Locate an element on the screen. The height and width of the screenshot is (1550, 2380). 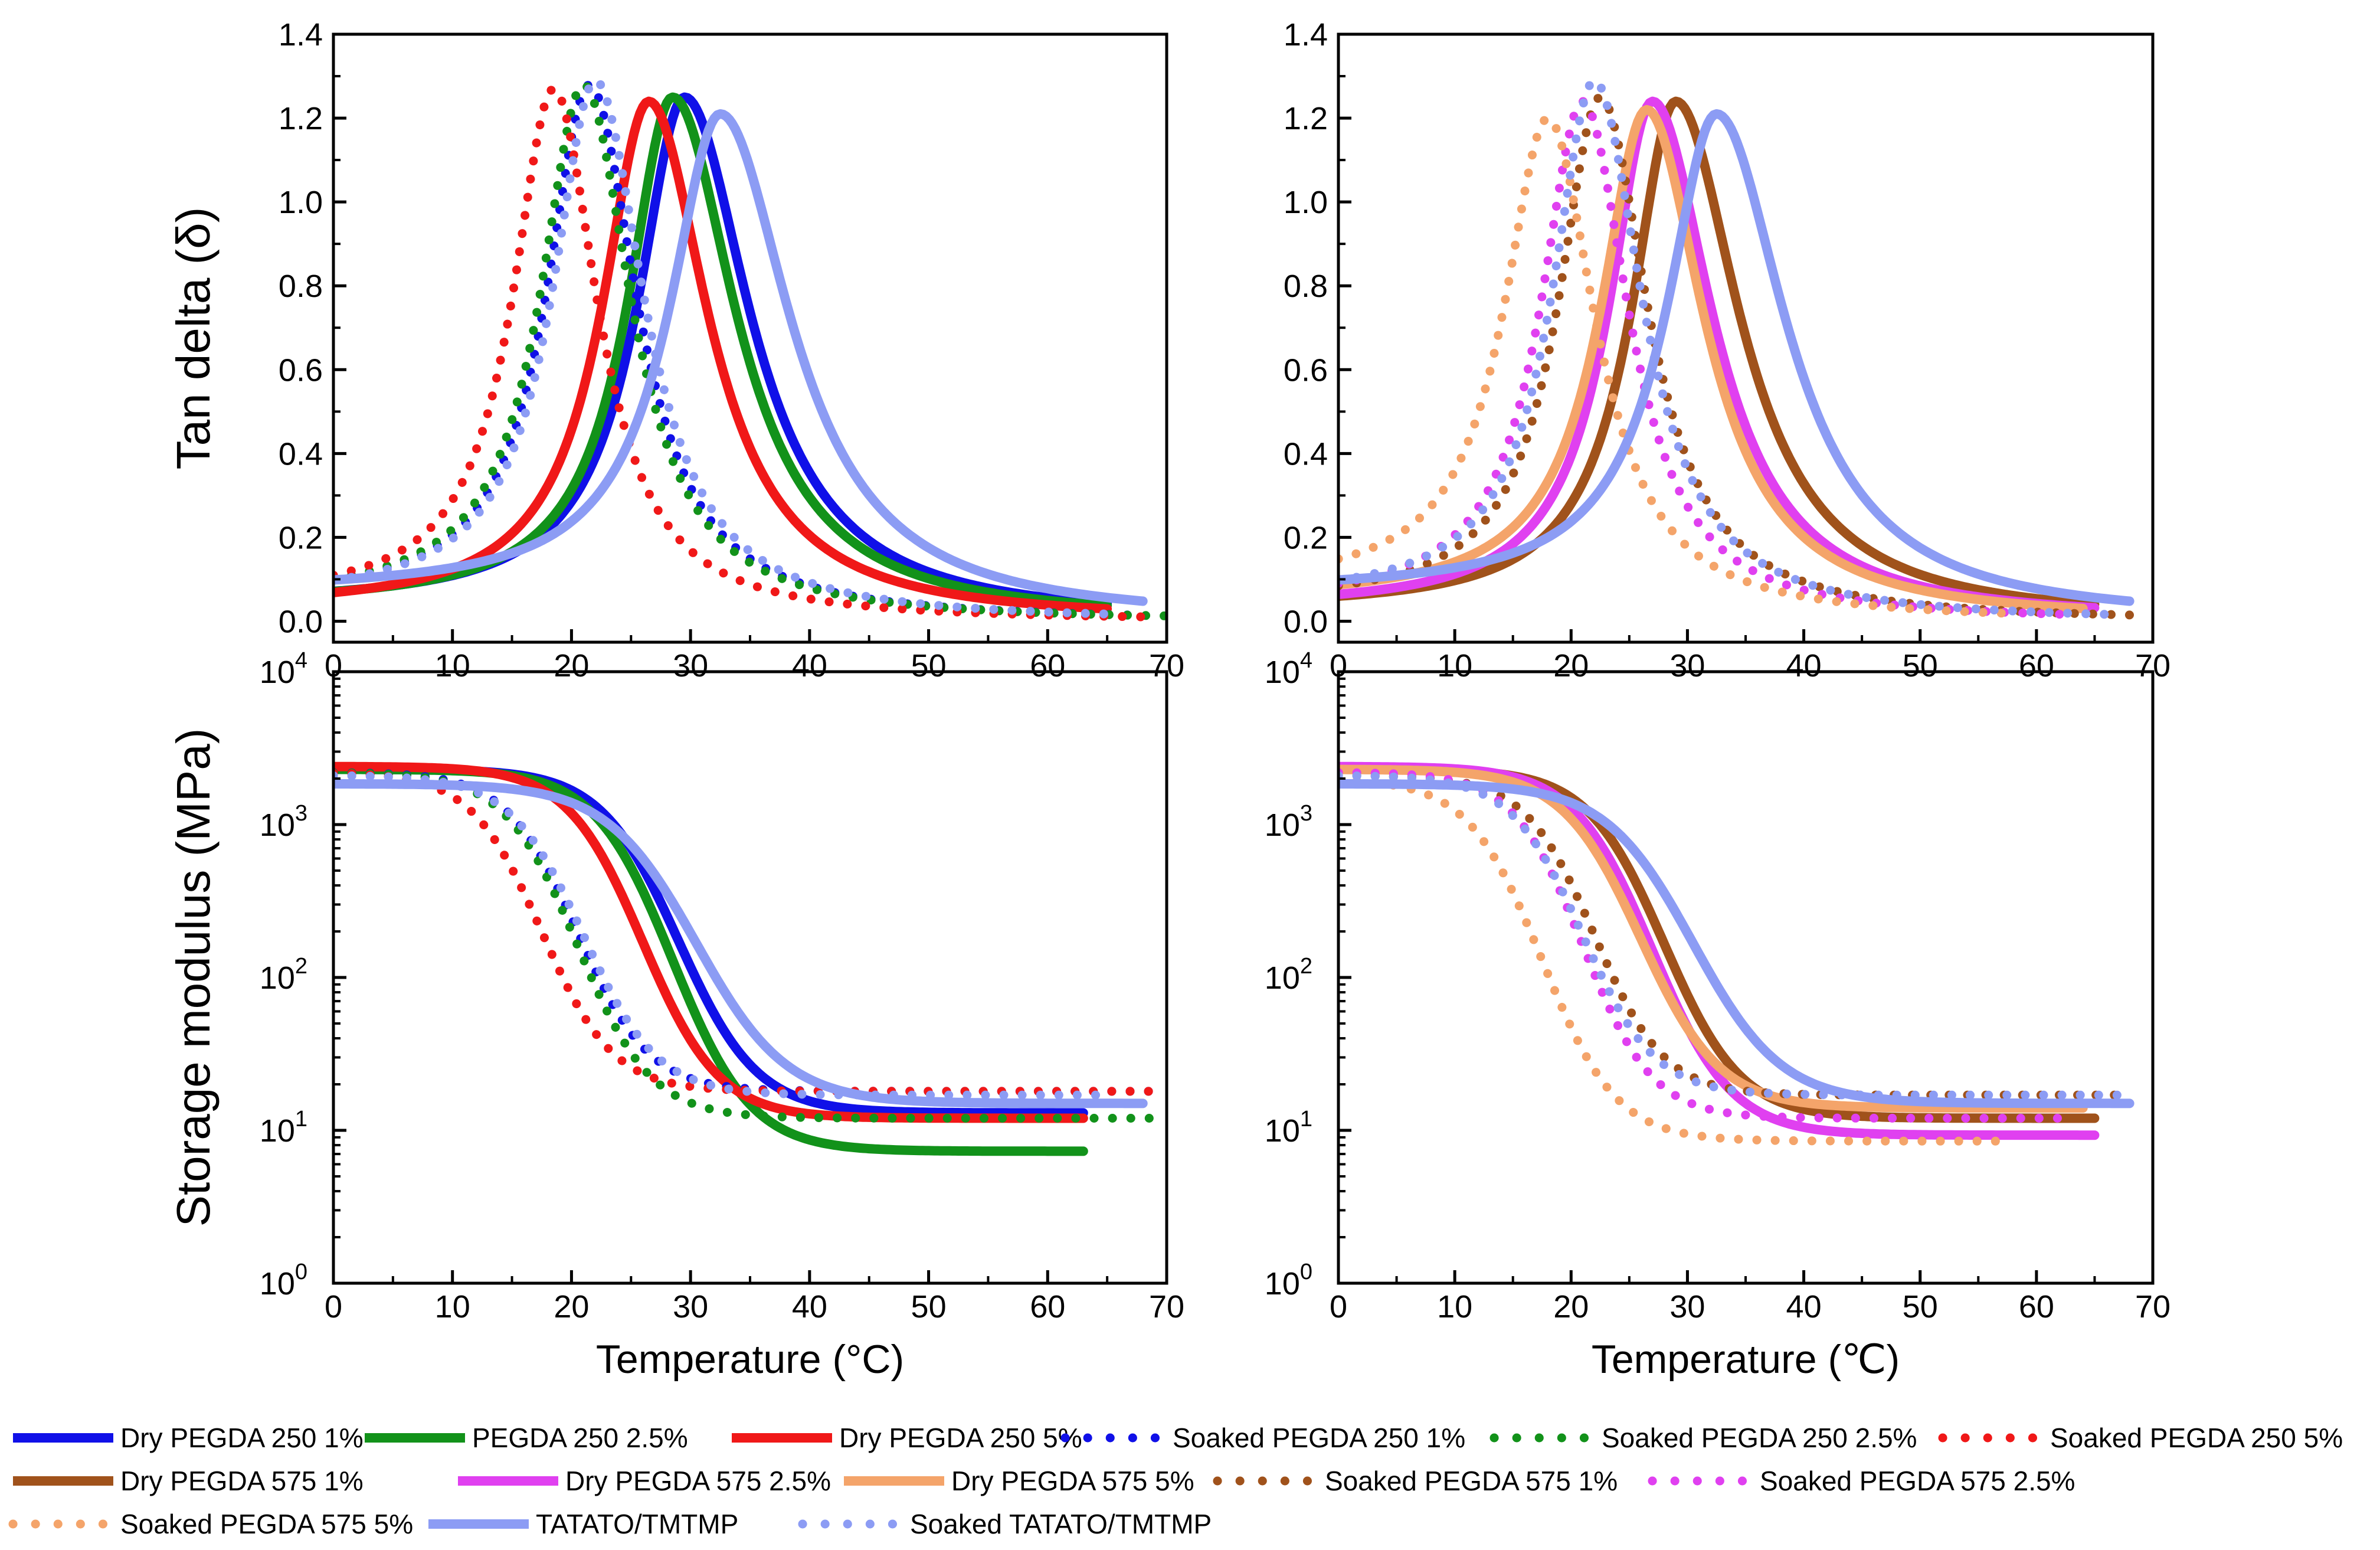
legend-label: TATATO/TMTMP is located at coordinates (637, 1524).